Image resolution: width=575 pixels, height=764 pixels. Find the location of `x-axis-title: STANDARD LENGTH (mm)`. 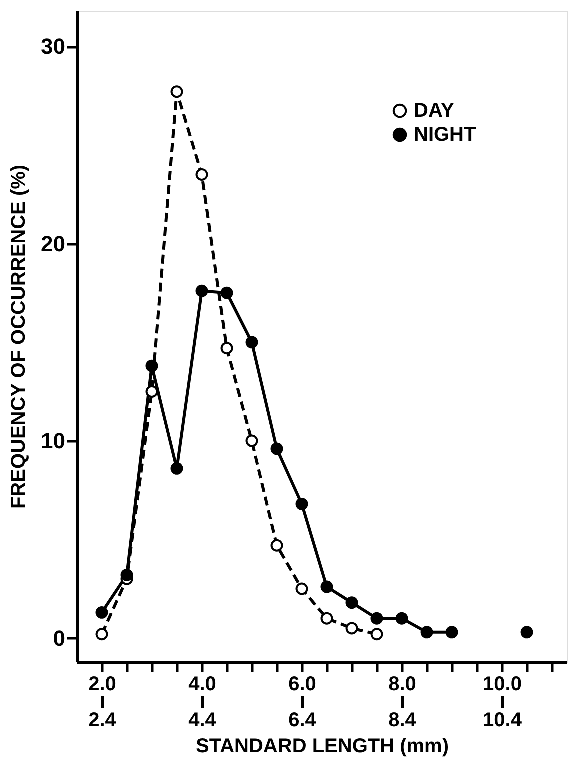

x-axis-title: STANDARD LENGTH (mm) is located at coordinates (322, 747).